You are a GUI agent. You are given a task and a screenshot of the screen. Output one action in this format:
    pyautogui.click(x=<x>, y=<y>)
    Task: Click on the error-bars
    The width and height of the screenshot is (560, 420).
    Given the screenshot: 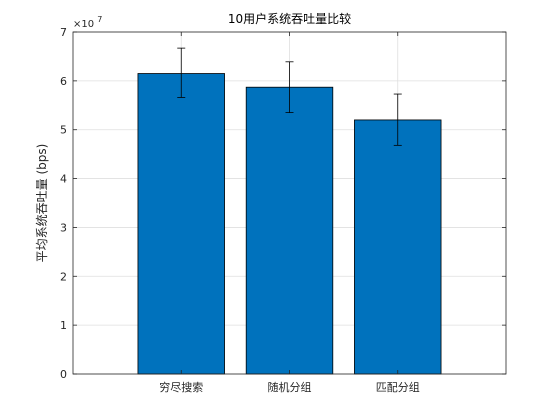 What is the action you would take?
    pyautogui.click(x=289, y=96)
    